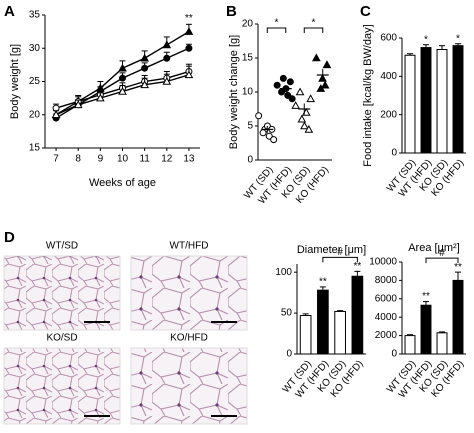  Describe the element at coordinates (9, 237) in the screenshot. I see `panel-letter: D` at that location.